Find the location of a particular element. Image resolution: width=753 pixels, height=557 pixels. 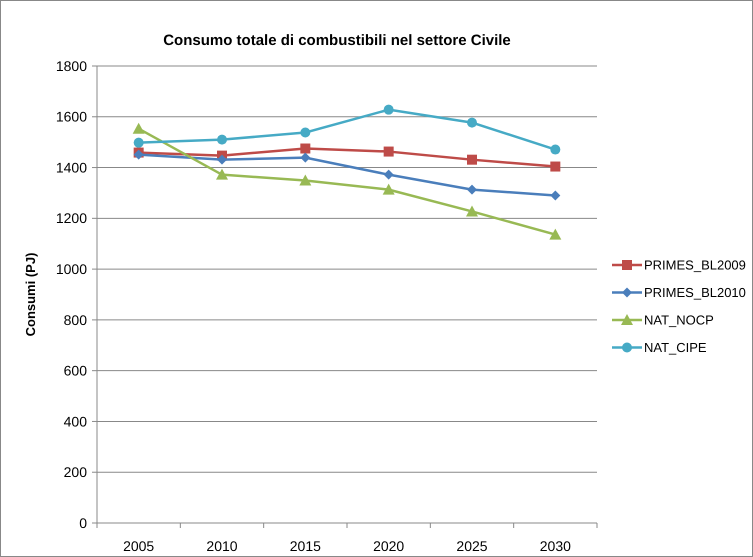

y-tick-label: 1600 is located at coordinates (72, 116).